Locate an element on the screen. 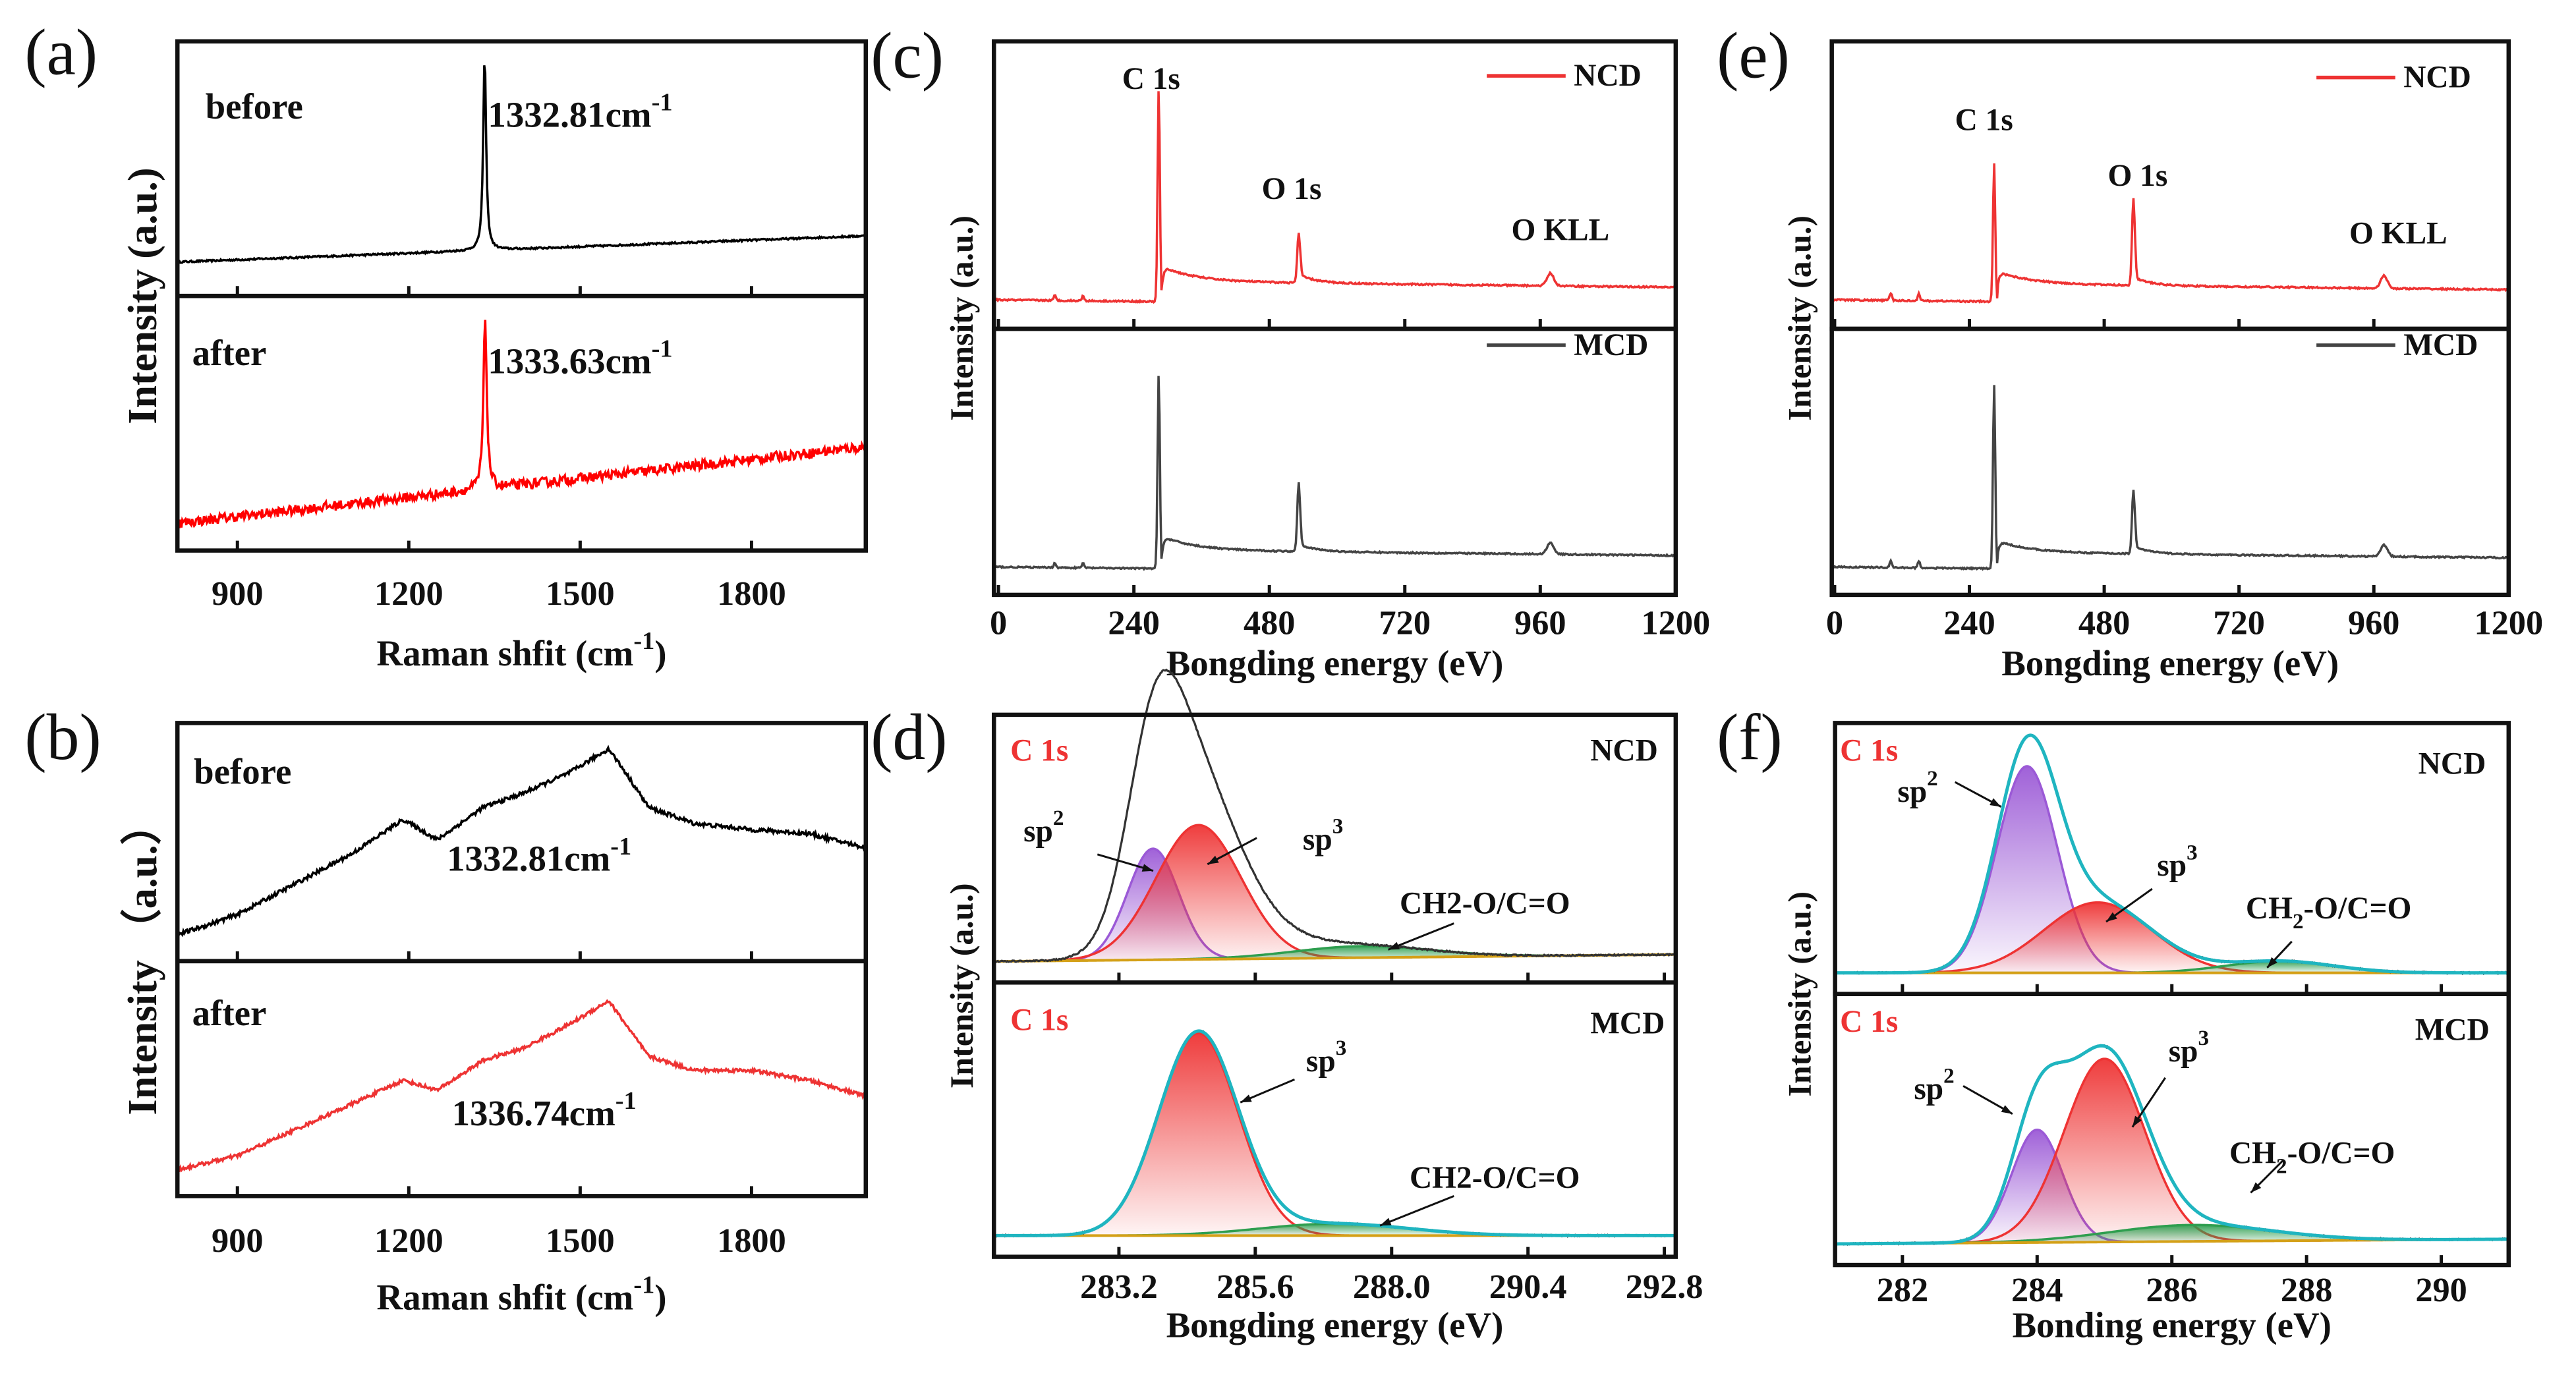 The height and width of the screenshot is (1377, 2576). x-tick-label: 720 is located at coordinates (2239, 623).